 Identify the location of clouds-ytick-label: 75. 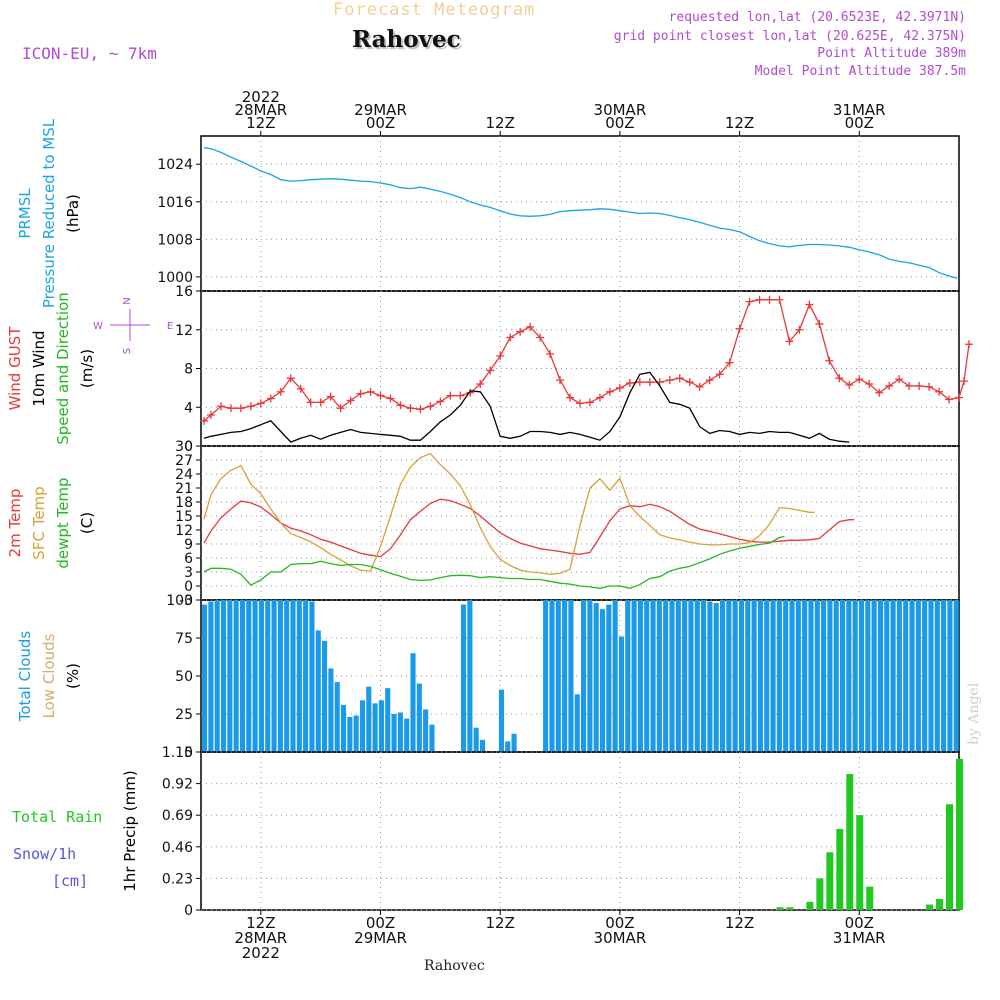
(184, 639).